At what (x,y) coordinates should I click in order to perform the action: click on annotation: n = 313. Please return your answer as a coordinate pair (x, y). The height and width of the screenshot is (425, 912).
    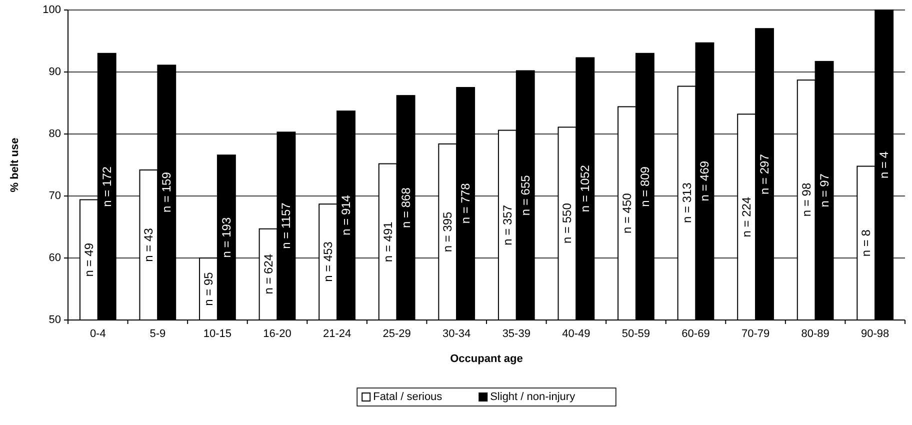
    Looking at the image, I should click on (687, 203).